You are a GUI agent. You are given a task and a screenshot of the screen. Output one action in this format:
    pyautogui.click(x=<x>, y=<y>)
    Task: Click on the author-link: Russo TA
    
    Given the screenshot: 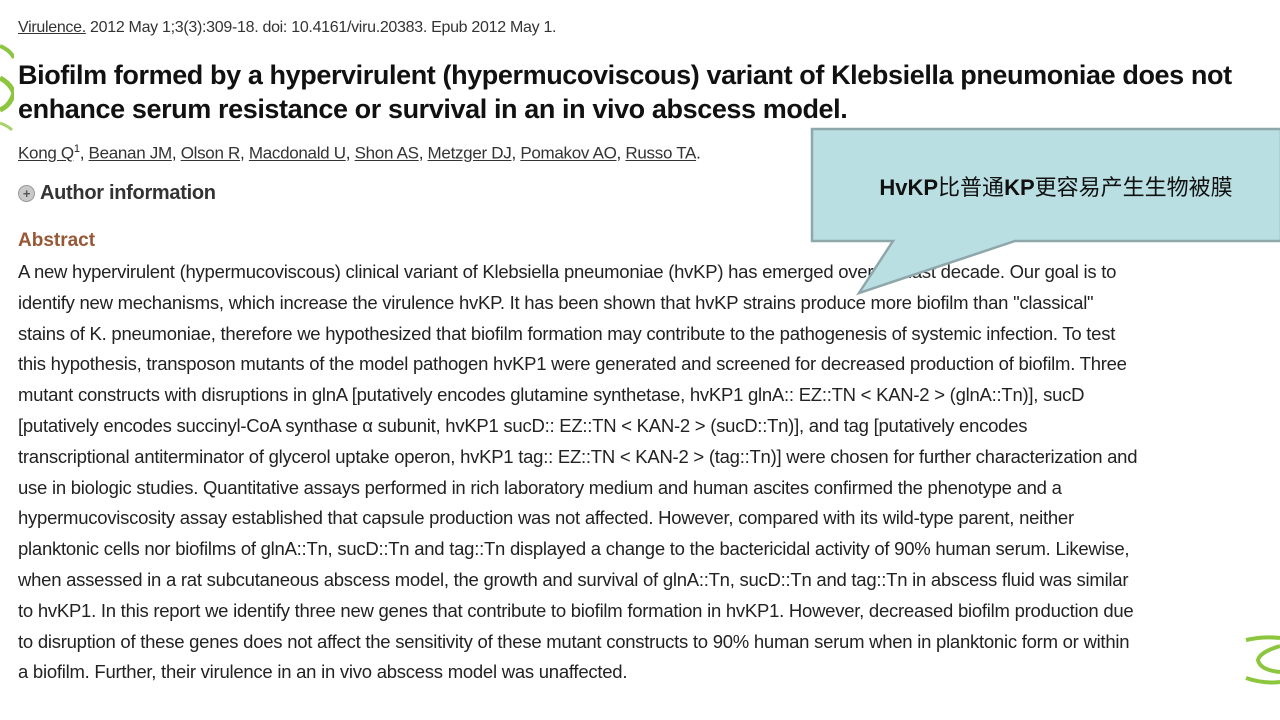 What is the action you would take?
    pyautogui.click(x=661, y=153)
    